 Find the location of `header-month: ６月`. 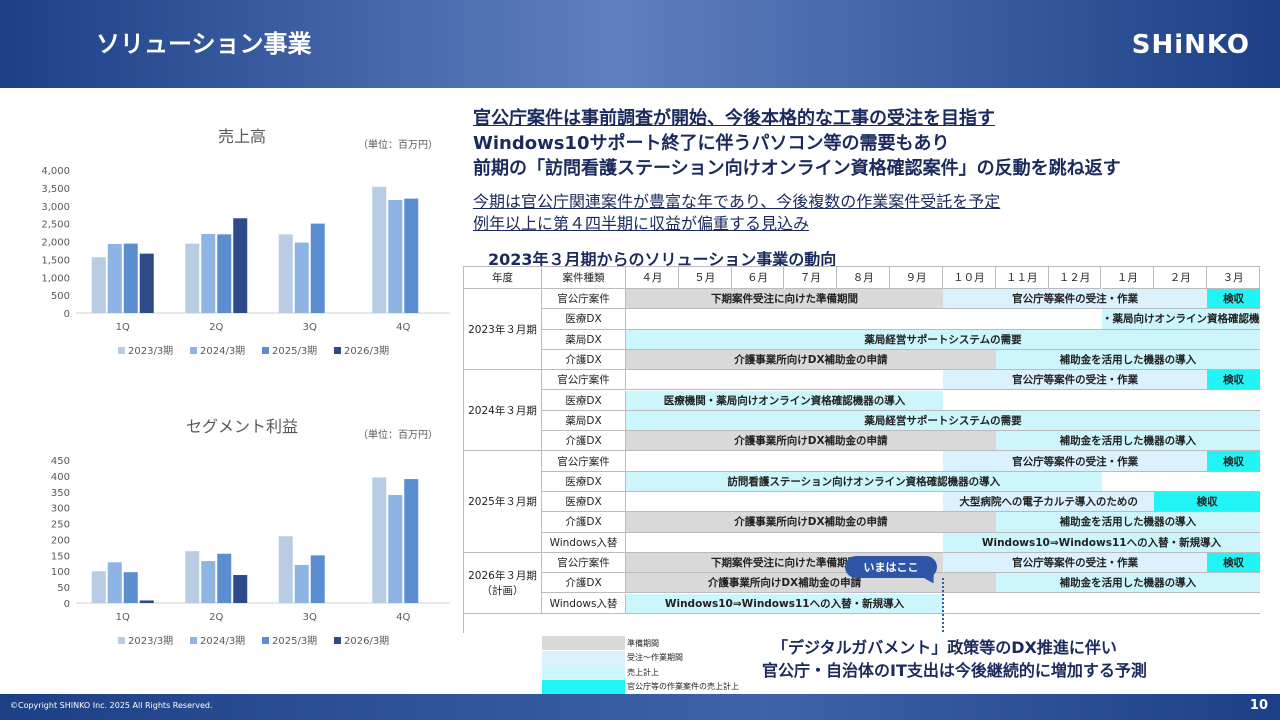

header-month: ６月 is located at coordinates (758, 278).